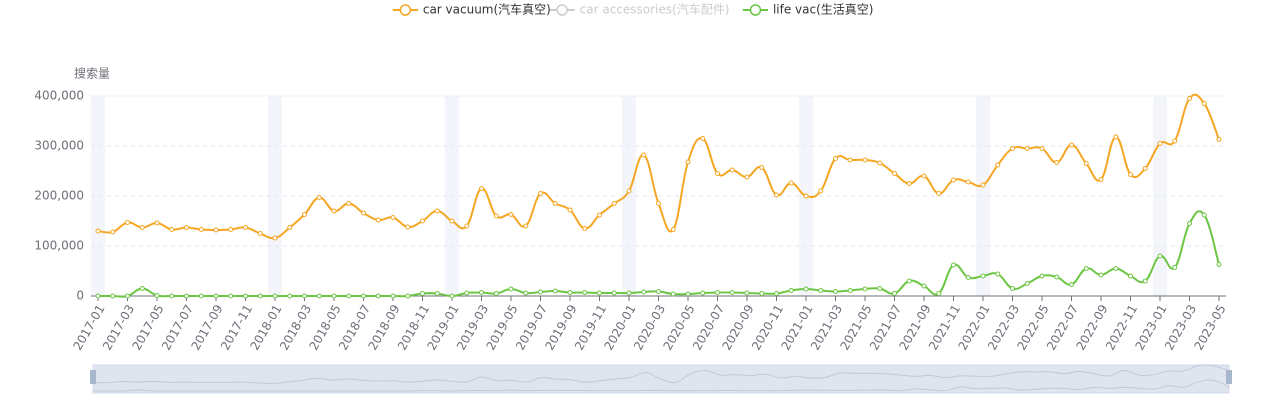  What do you see at coordinates (655, 9) in the screenshot?
I see `legend-label: car accessories(汽车配件)` at bounding box center [655, 9].